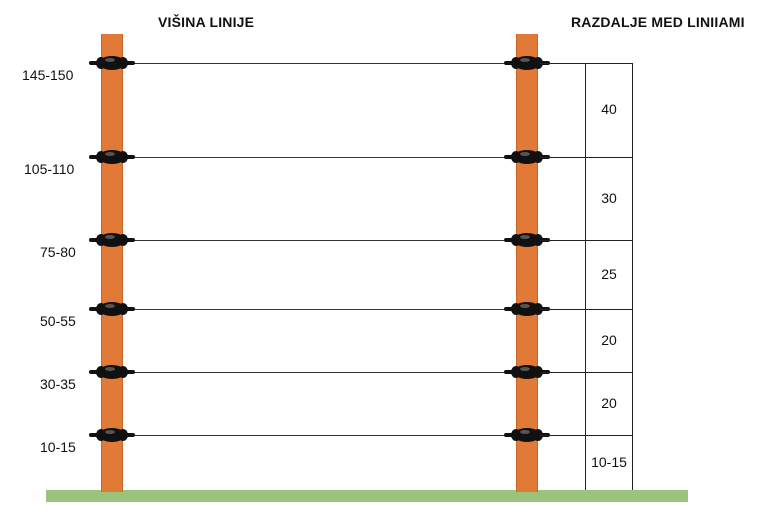  I want to click on right-fence-post, so click(527, 263).